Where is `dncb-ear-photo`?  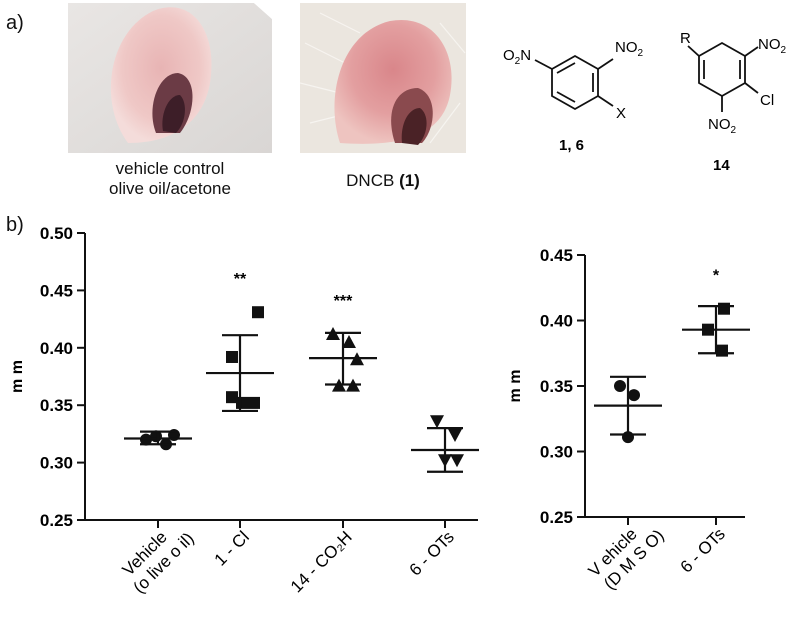
dncb-ear-photo is located at coordinates (383, 78).